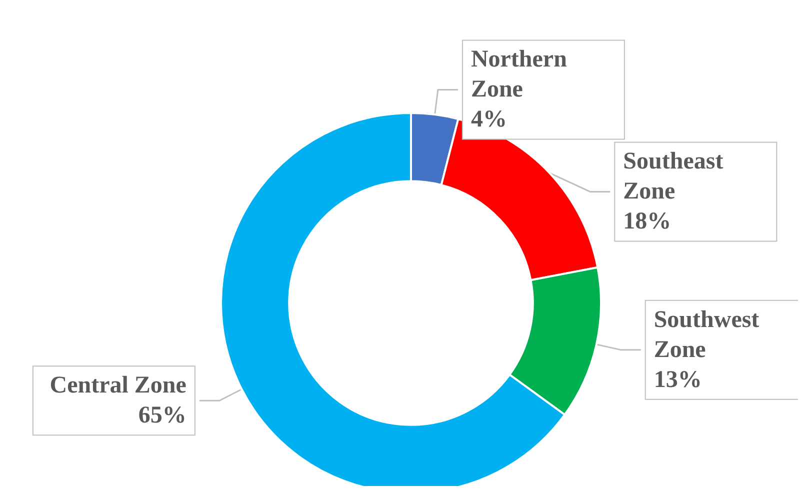 This screenshot has width=806, height=494. I want to click on slice-label: Southeast Zone, so click(676, 176).